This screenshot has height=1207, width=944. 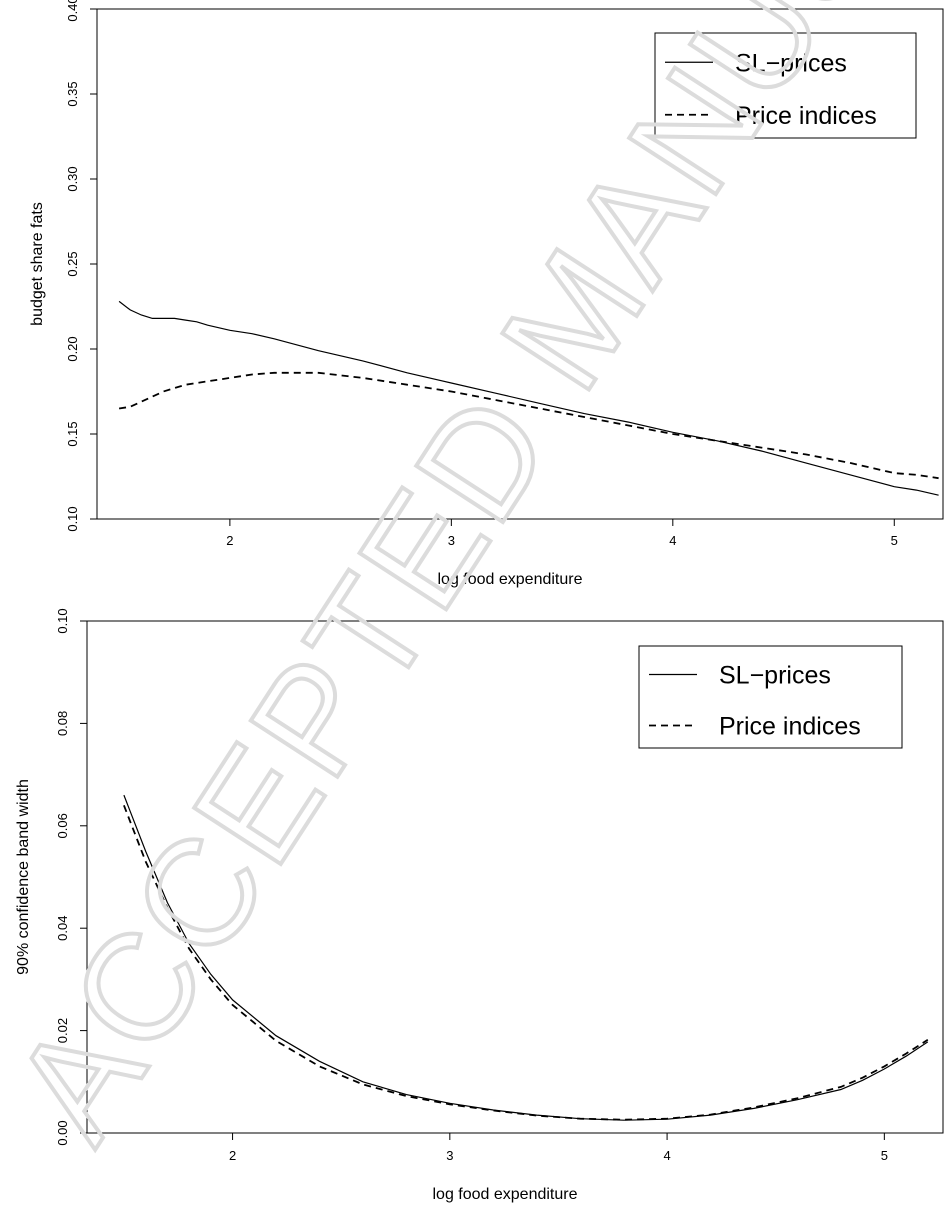 I want to click on y-tick-label: 0.06, so click(x=62, y=825).